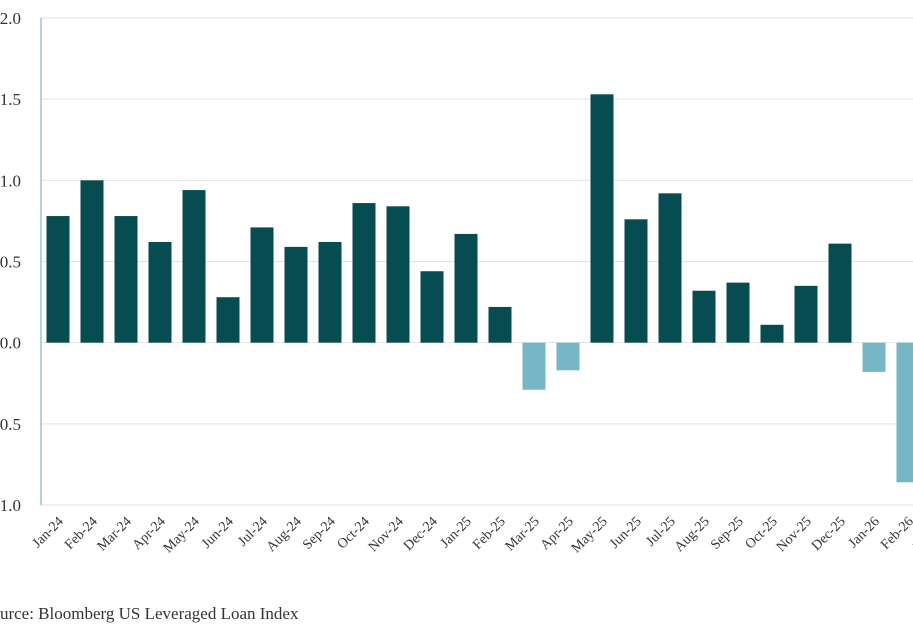  What do you see at coordinates (727, 533) in the screenshot?
I see `x-tick-label: Sep-25` at bounding box center [727, 533].